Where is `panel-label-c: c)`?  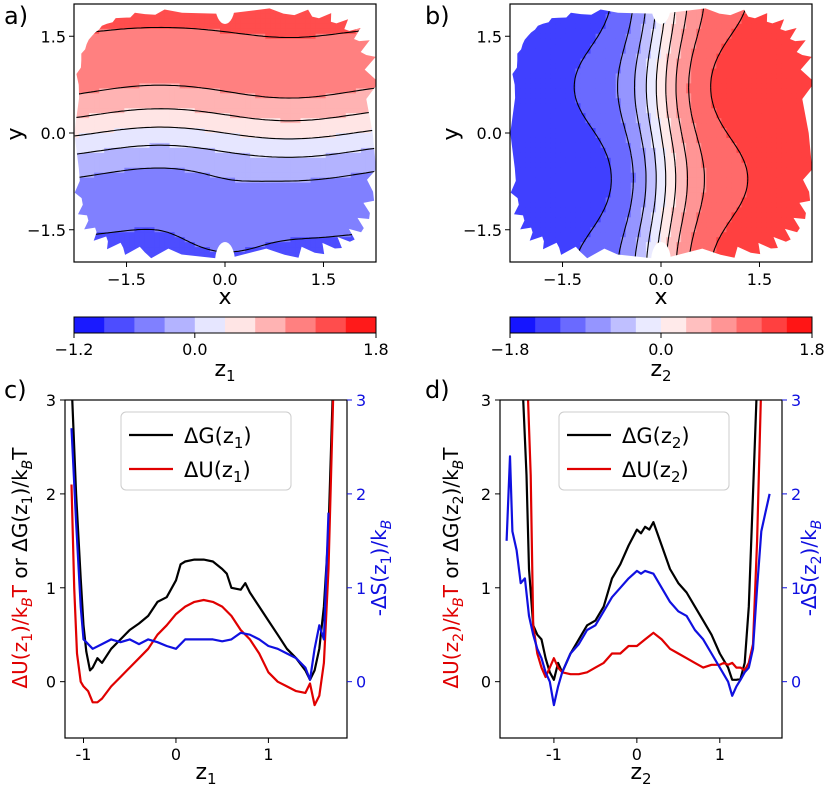 panel-label-c: c) is located at coordinates (15, 390).